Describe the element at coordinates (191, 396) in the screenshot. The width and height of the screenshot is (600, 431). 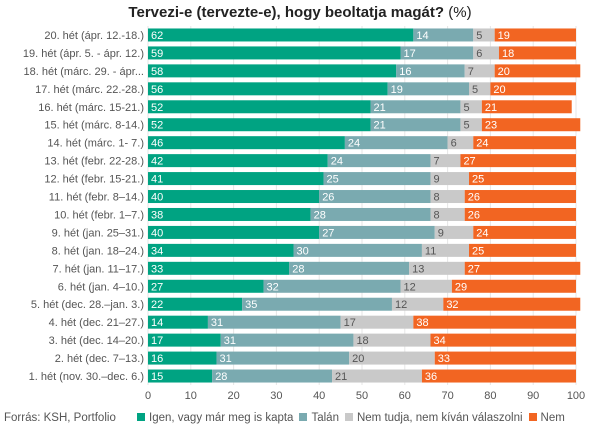
I see `x-tick-label: 10` at that location.